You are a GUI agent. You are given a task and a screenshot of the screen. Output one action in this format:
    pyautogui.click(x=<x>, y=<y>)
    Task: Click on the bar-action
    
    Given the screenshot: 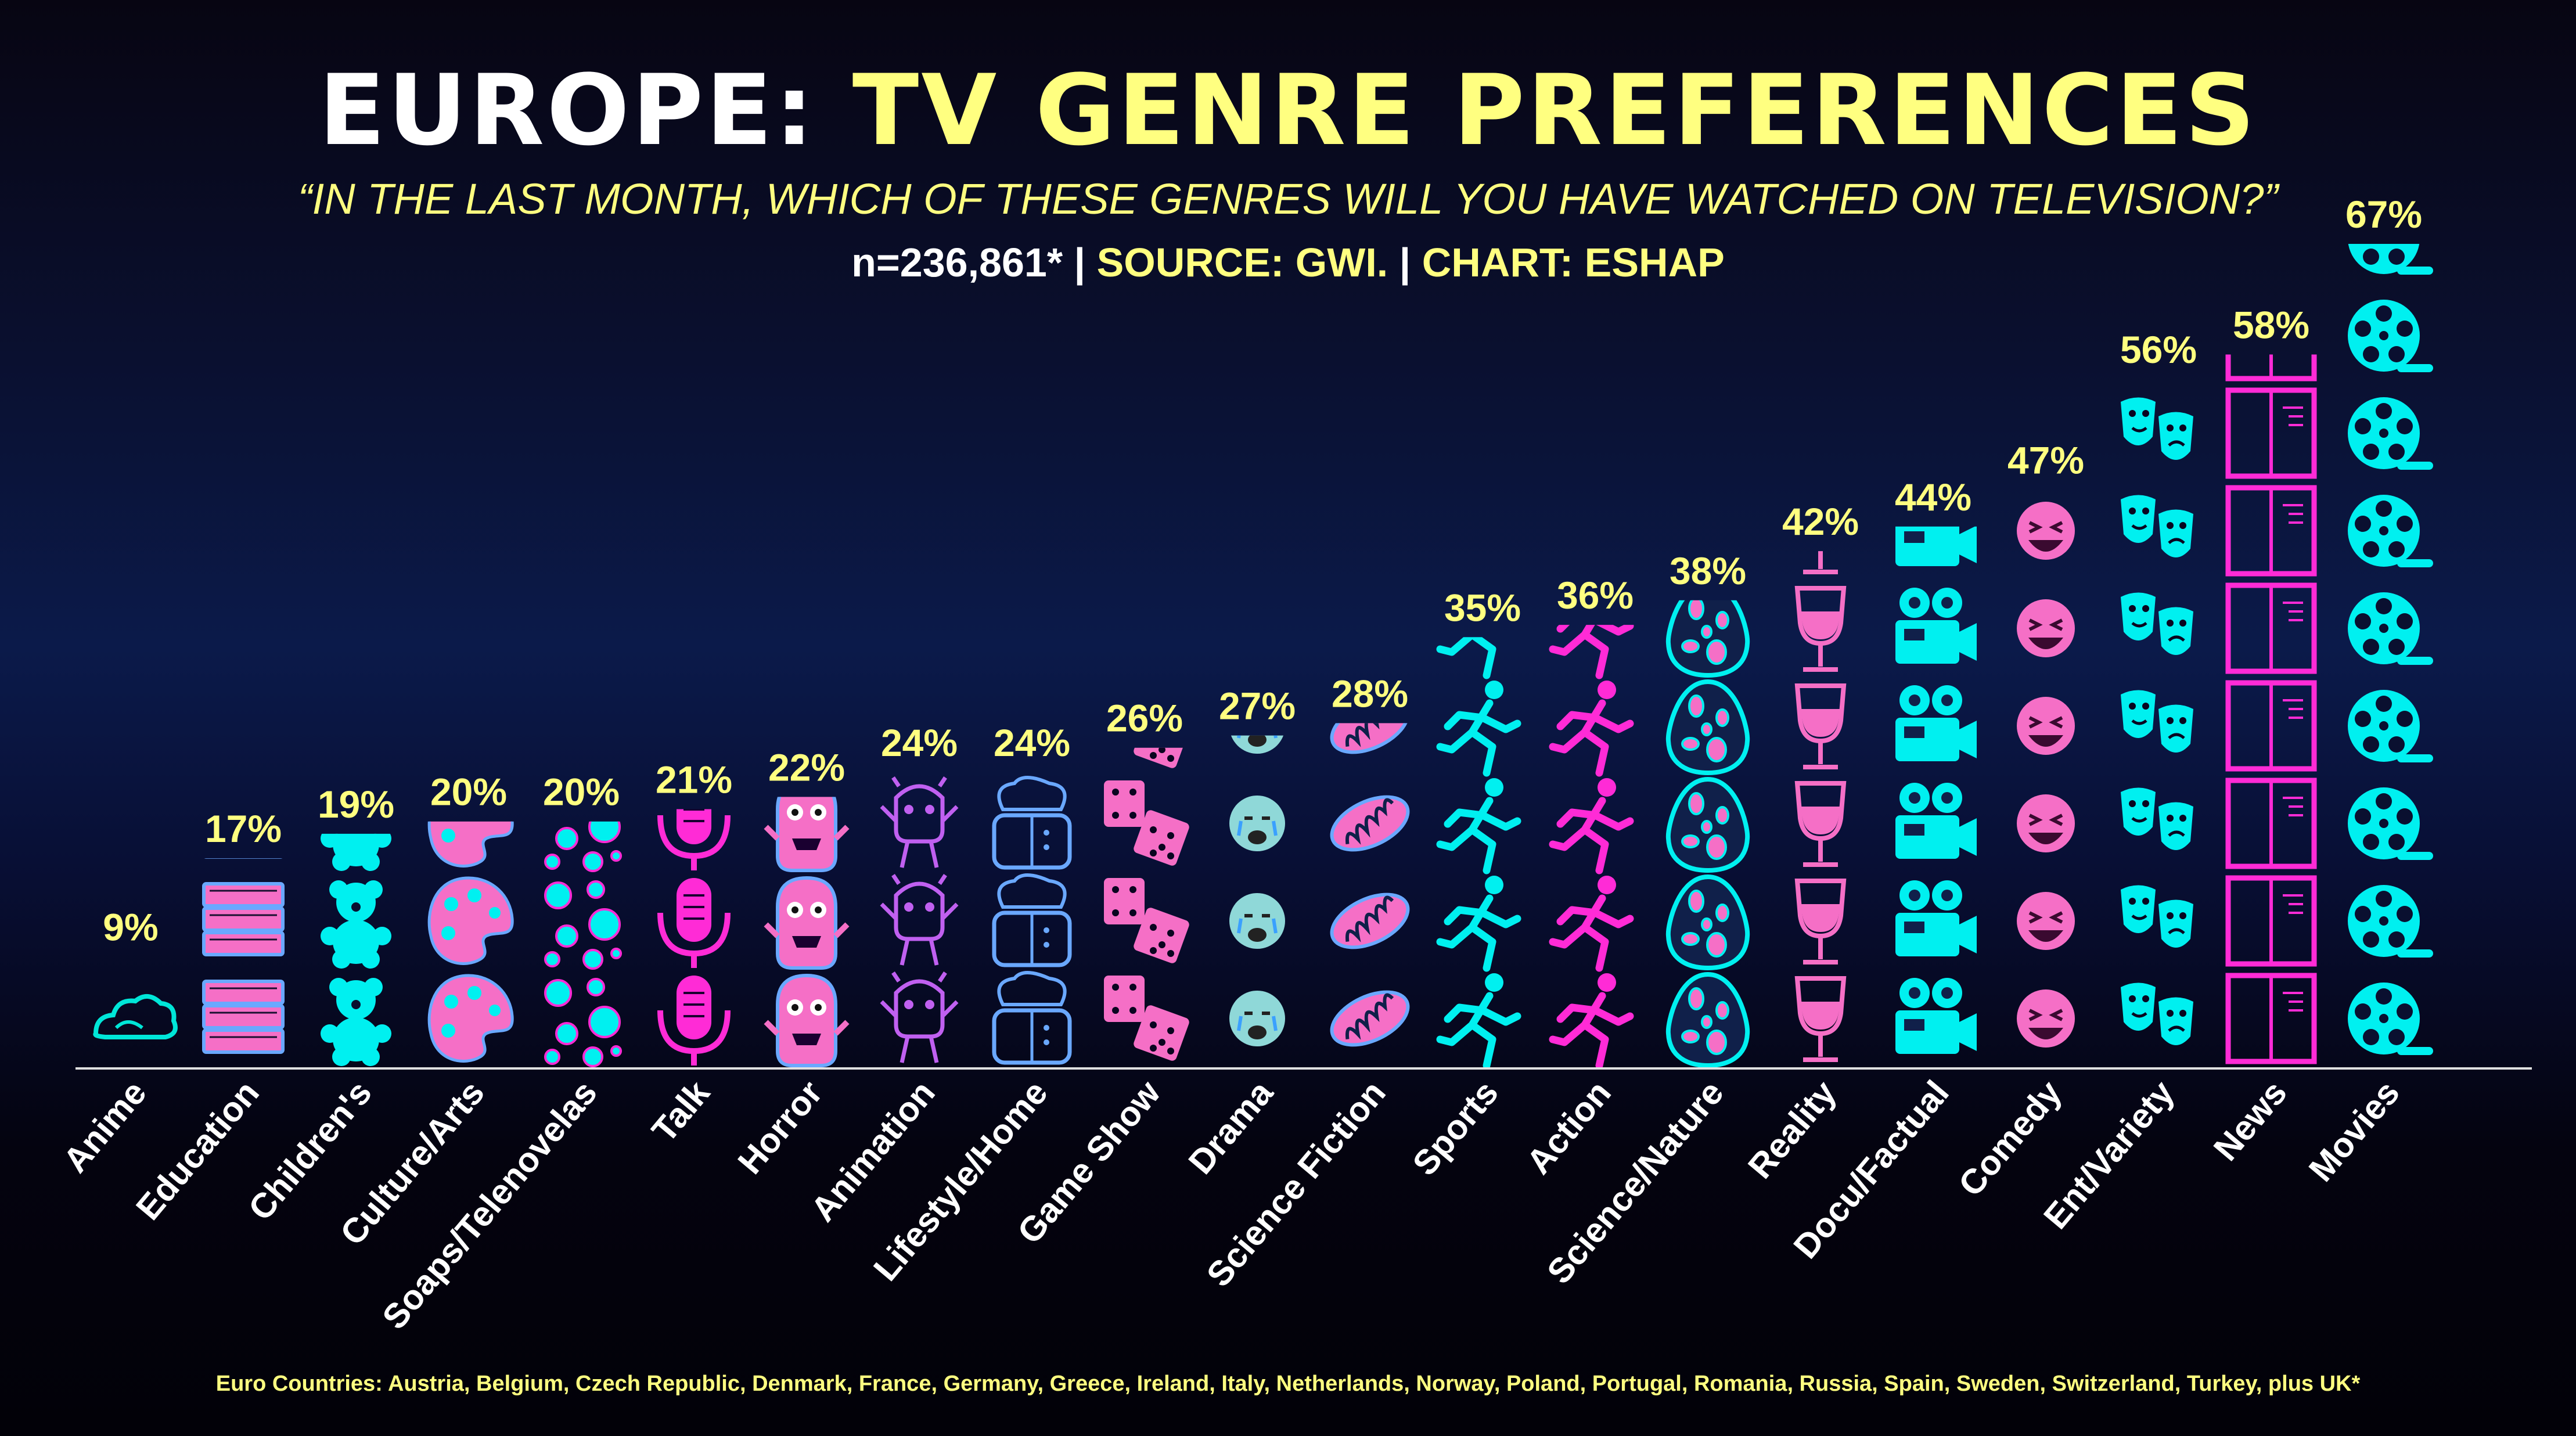 What is the action you would take?
    pyautogui.click(x=1591, y=847)
    